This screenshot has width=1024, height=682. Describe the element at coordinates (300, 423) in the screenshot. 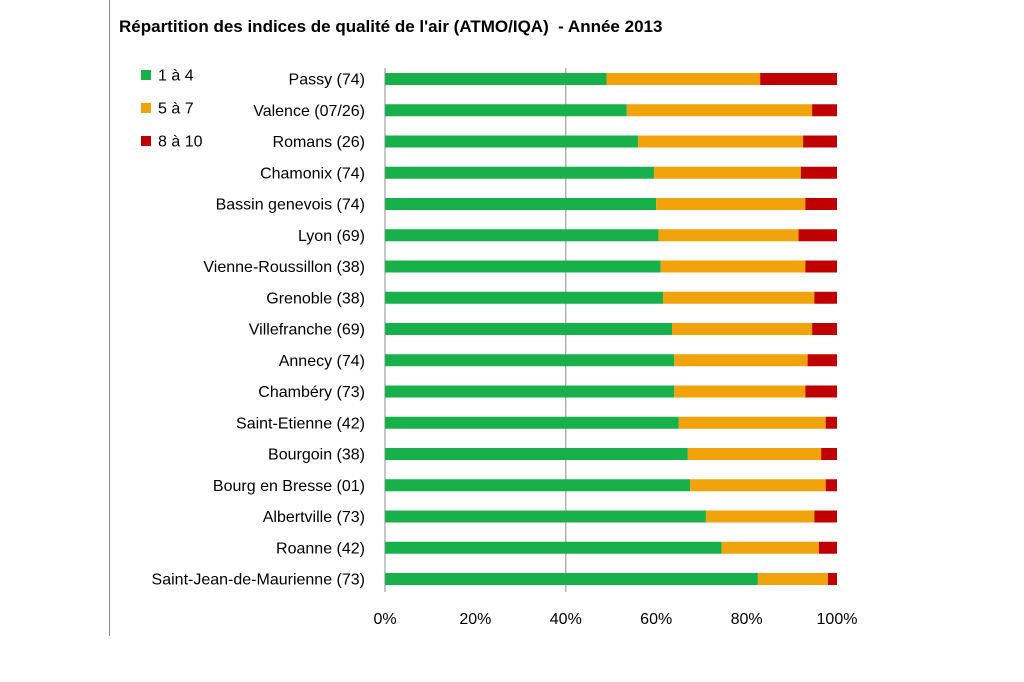

I see `category-label: Saint-Etienne (42)` at that location.